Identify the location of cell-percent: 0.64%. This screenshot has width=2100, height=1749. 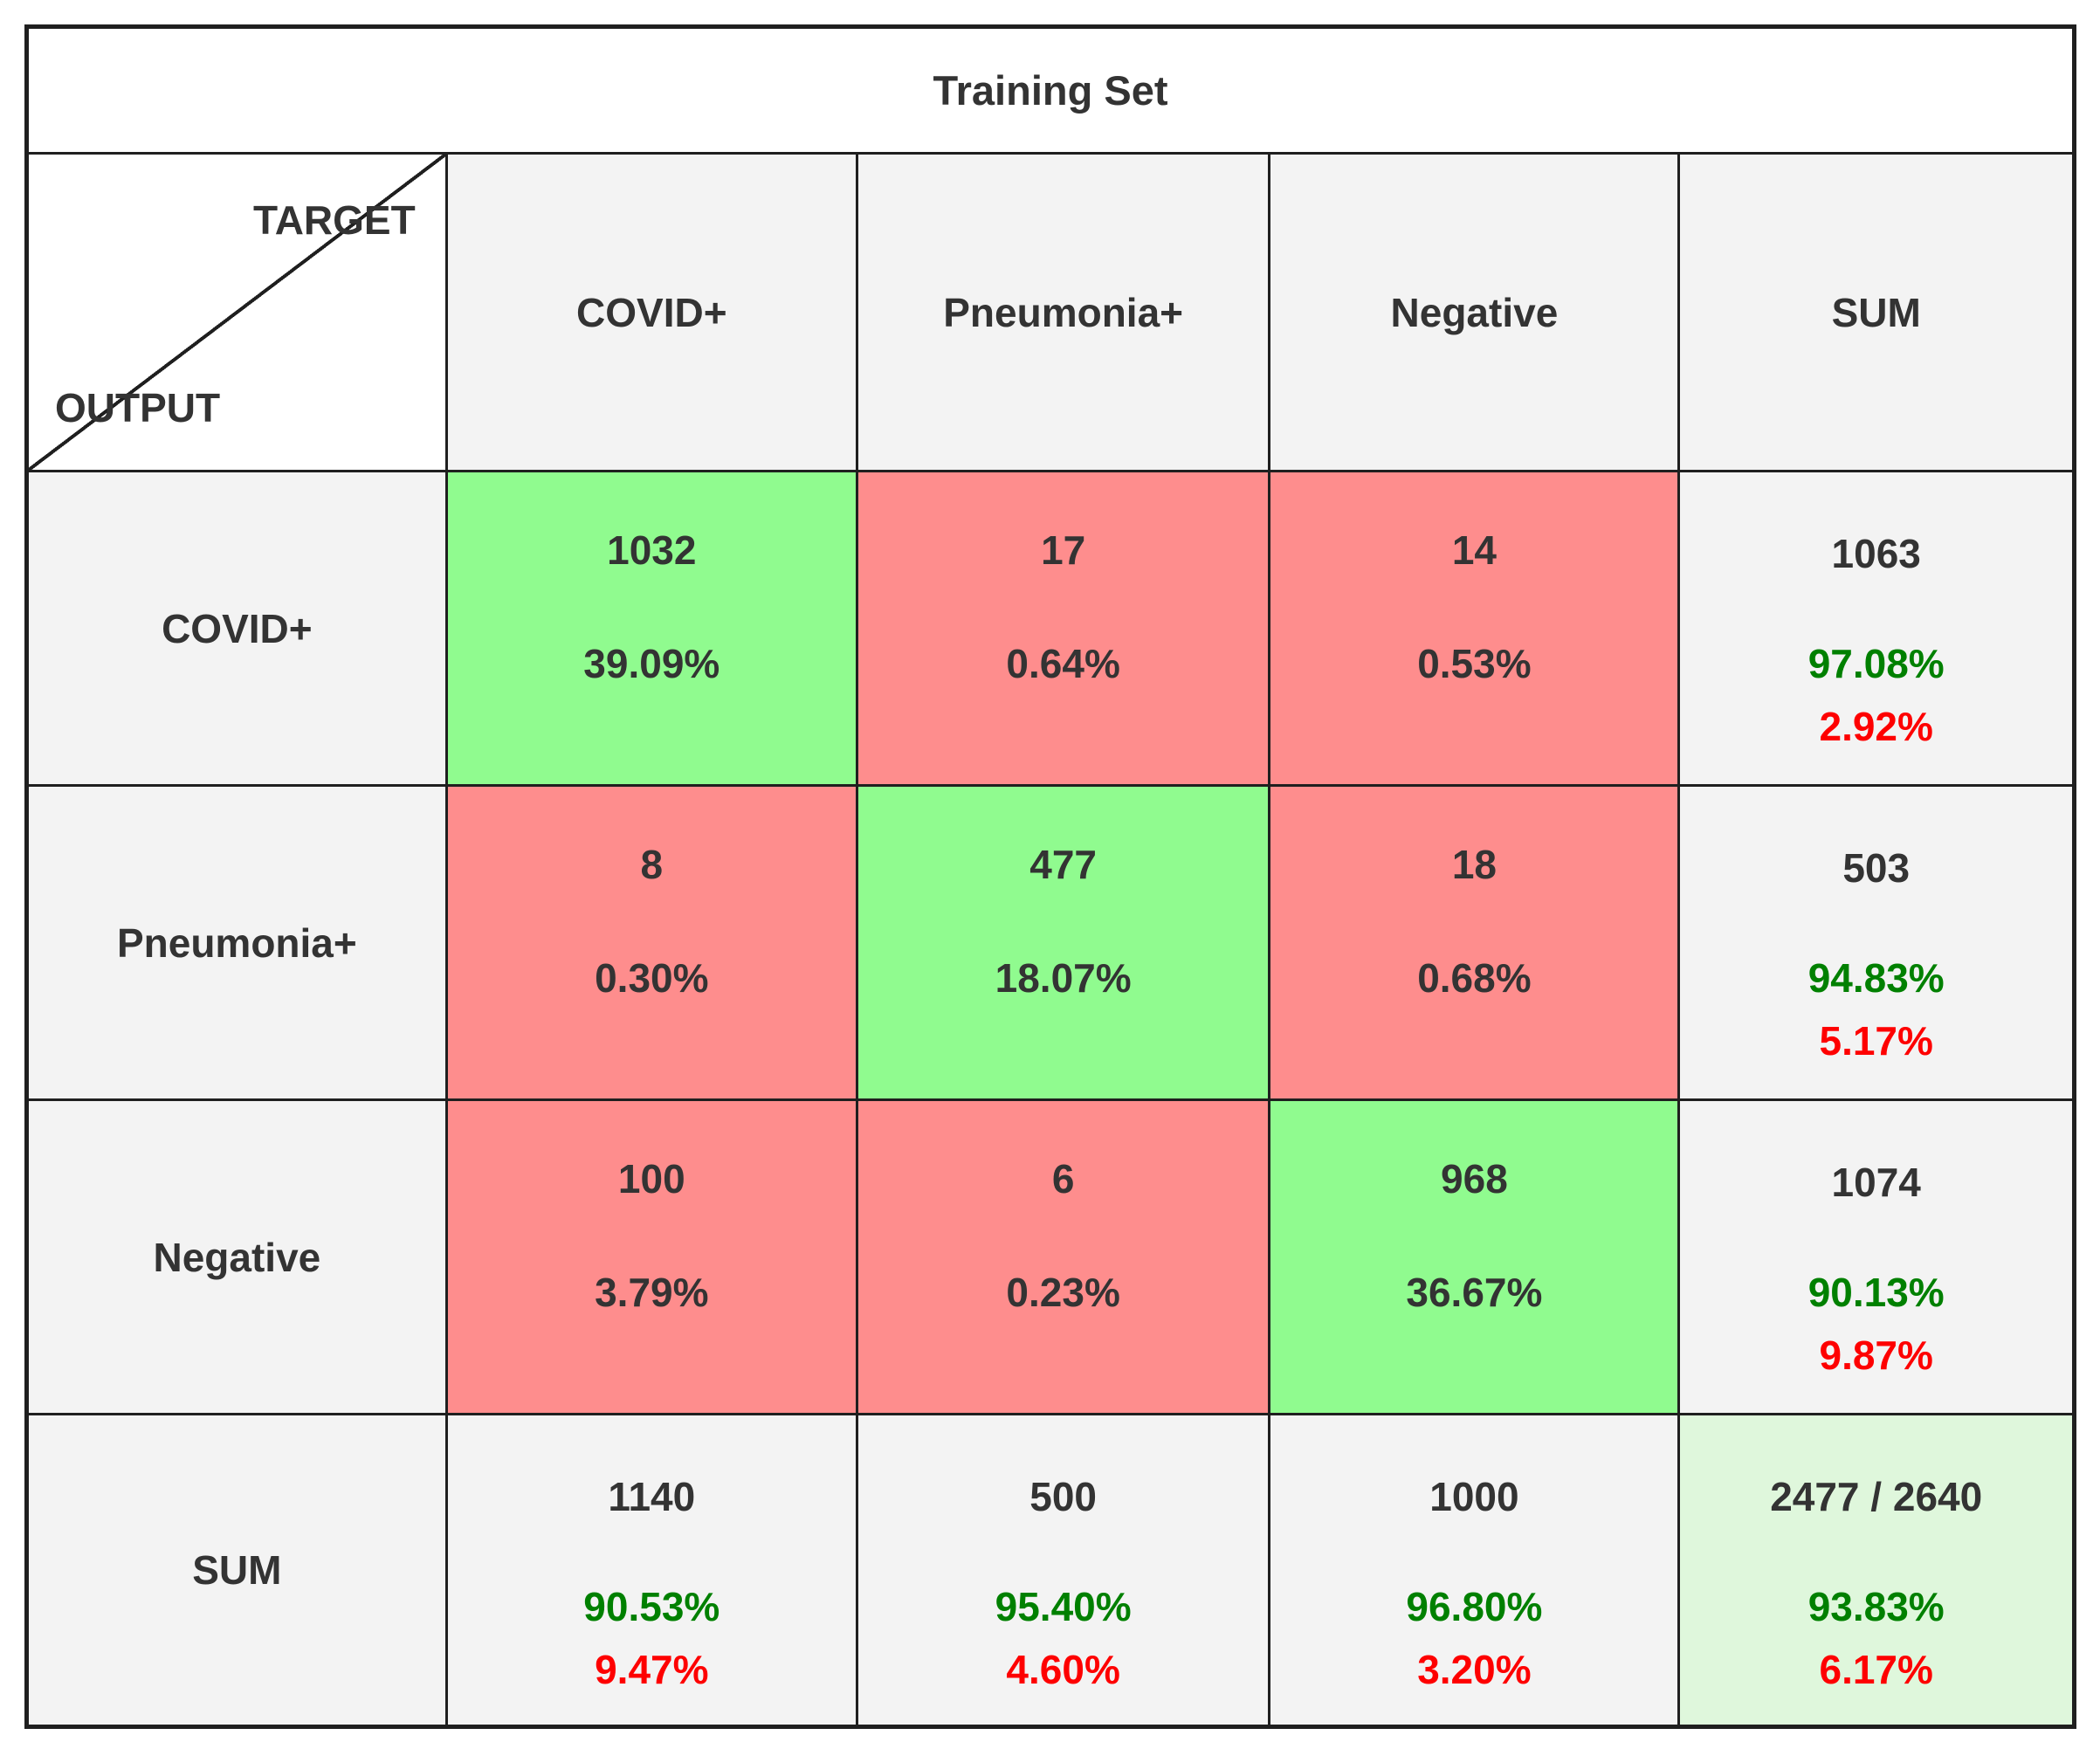
(1063, 664).